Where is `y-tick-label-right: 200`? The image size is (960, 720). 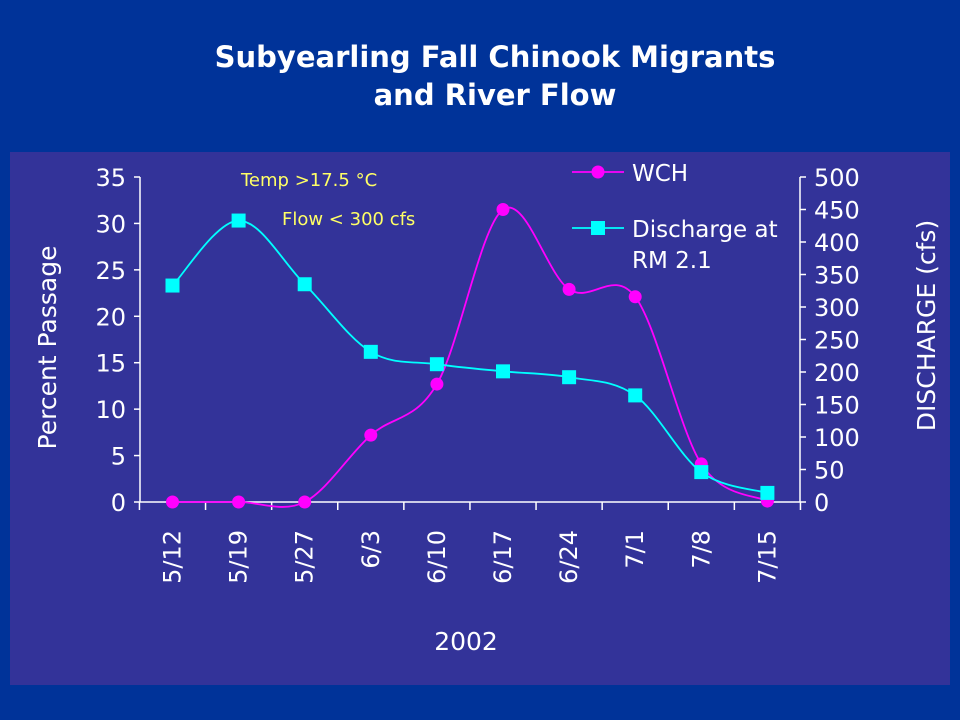
y-tick-label-right: 200 is located at coordinates (837, 373).